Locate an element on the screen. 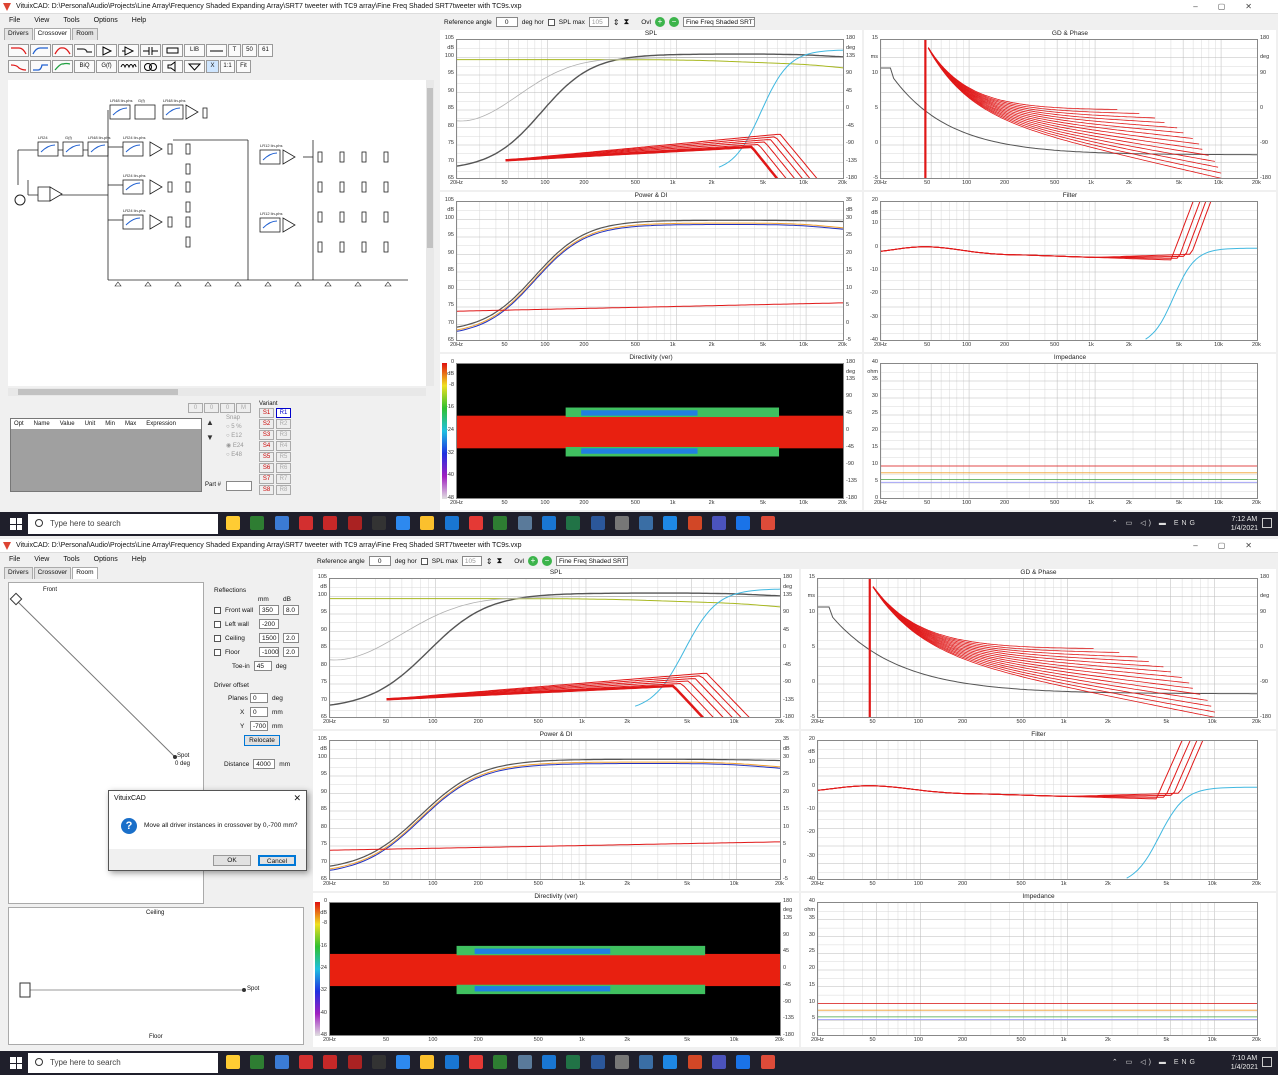  window-controls-bottom: –▢✕ is located at coordinates (1232, 545).